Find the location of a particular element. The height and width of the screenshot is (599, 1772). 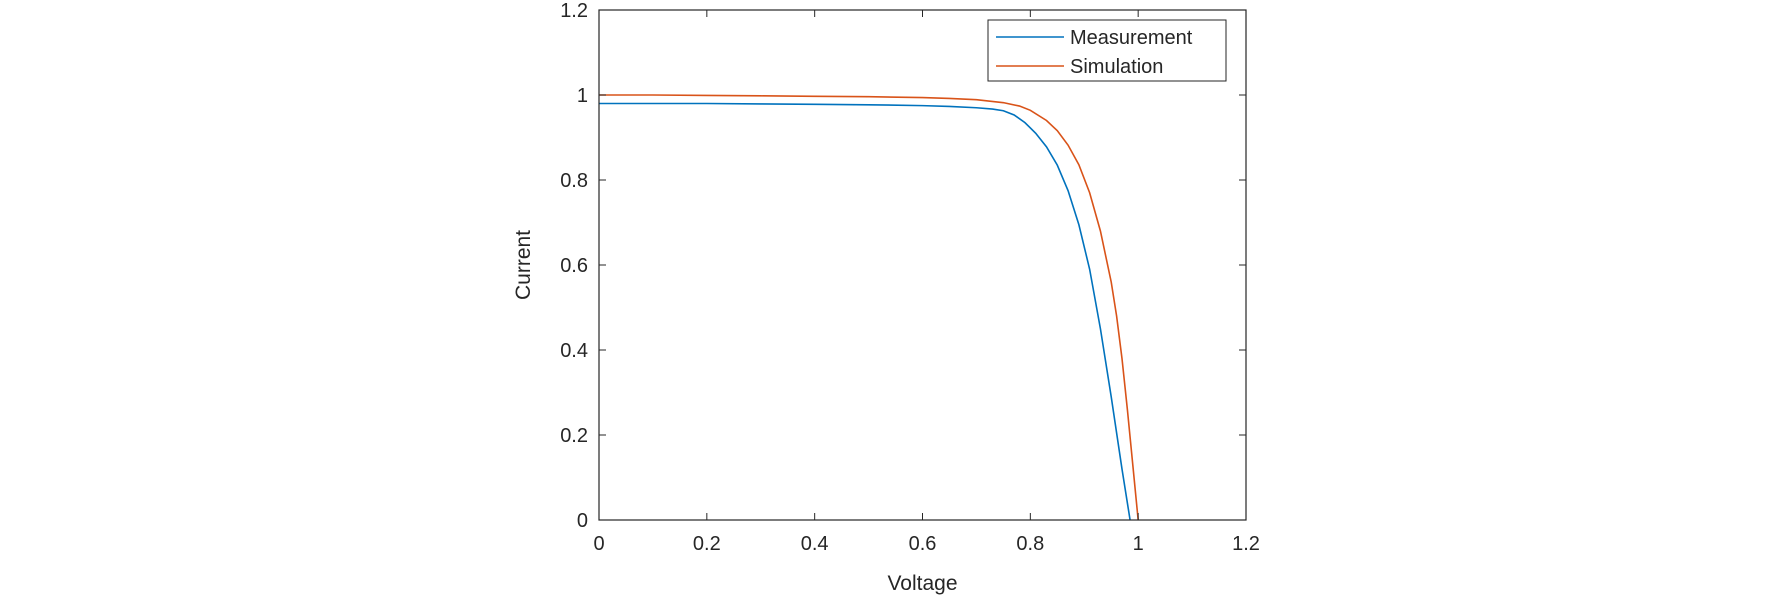

x-tick-label: 0.6 is located at coordinates (923, 544).